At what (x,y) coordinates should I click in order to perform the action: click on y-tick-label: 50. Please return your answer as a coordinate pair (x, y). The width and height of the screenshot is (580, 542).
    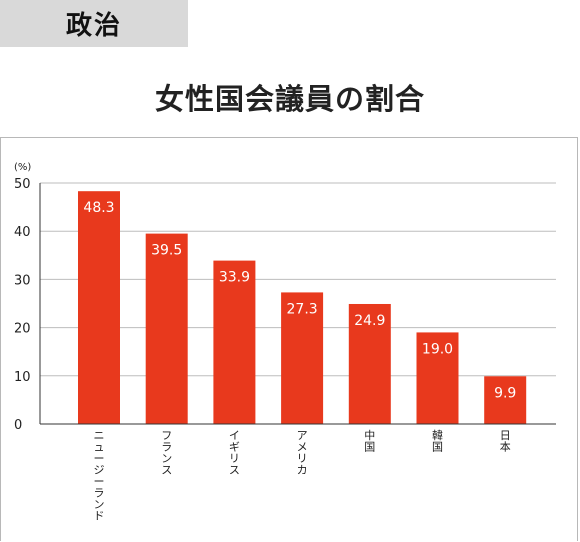
    Looking at the image, I should click on (22, 184).